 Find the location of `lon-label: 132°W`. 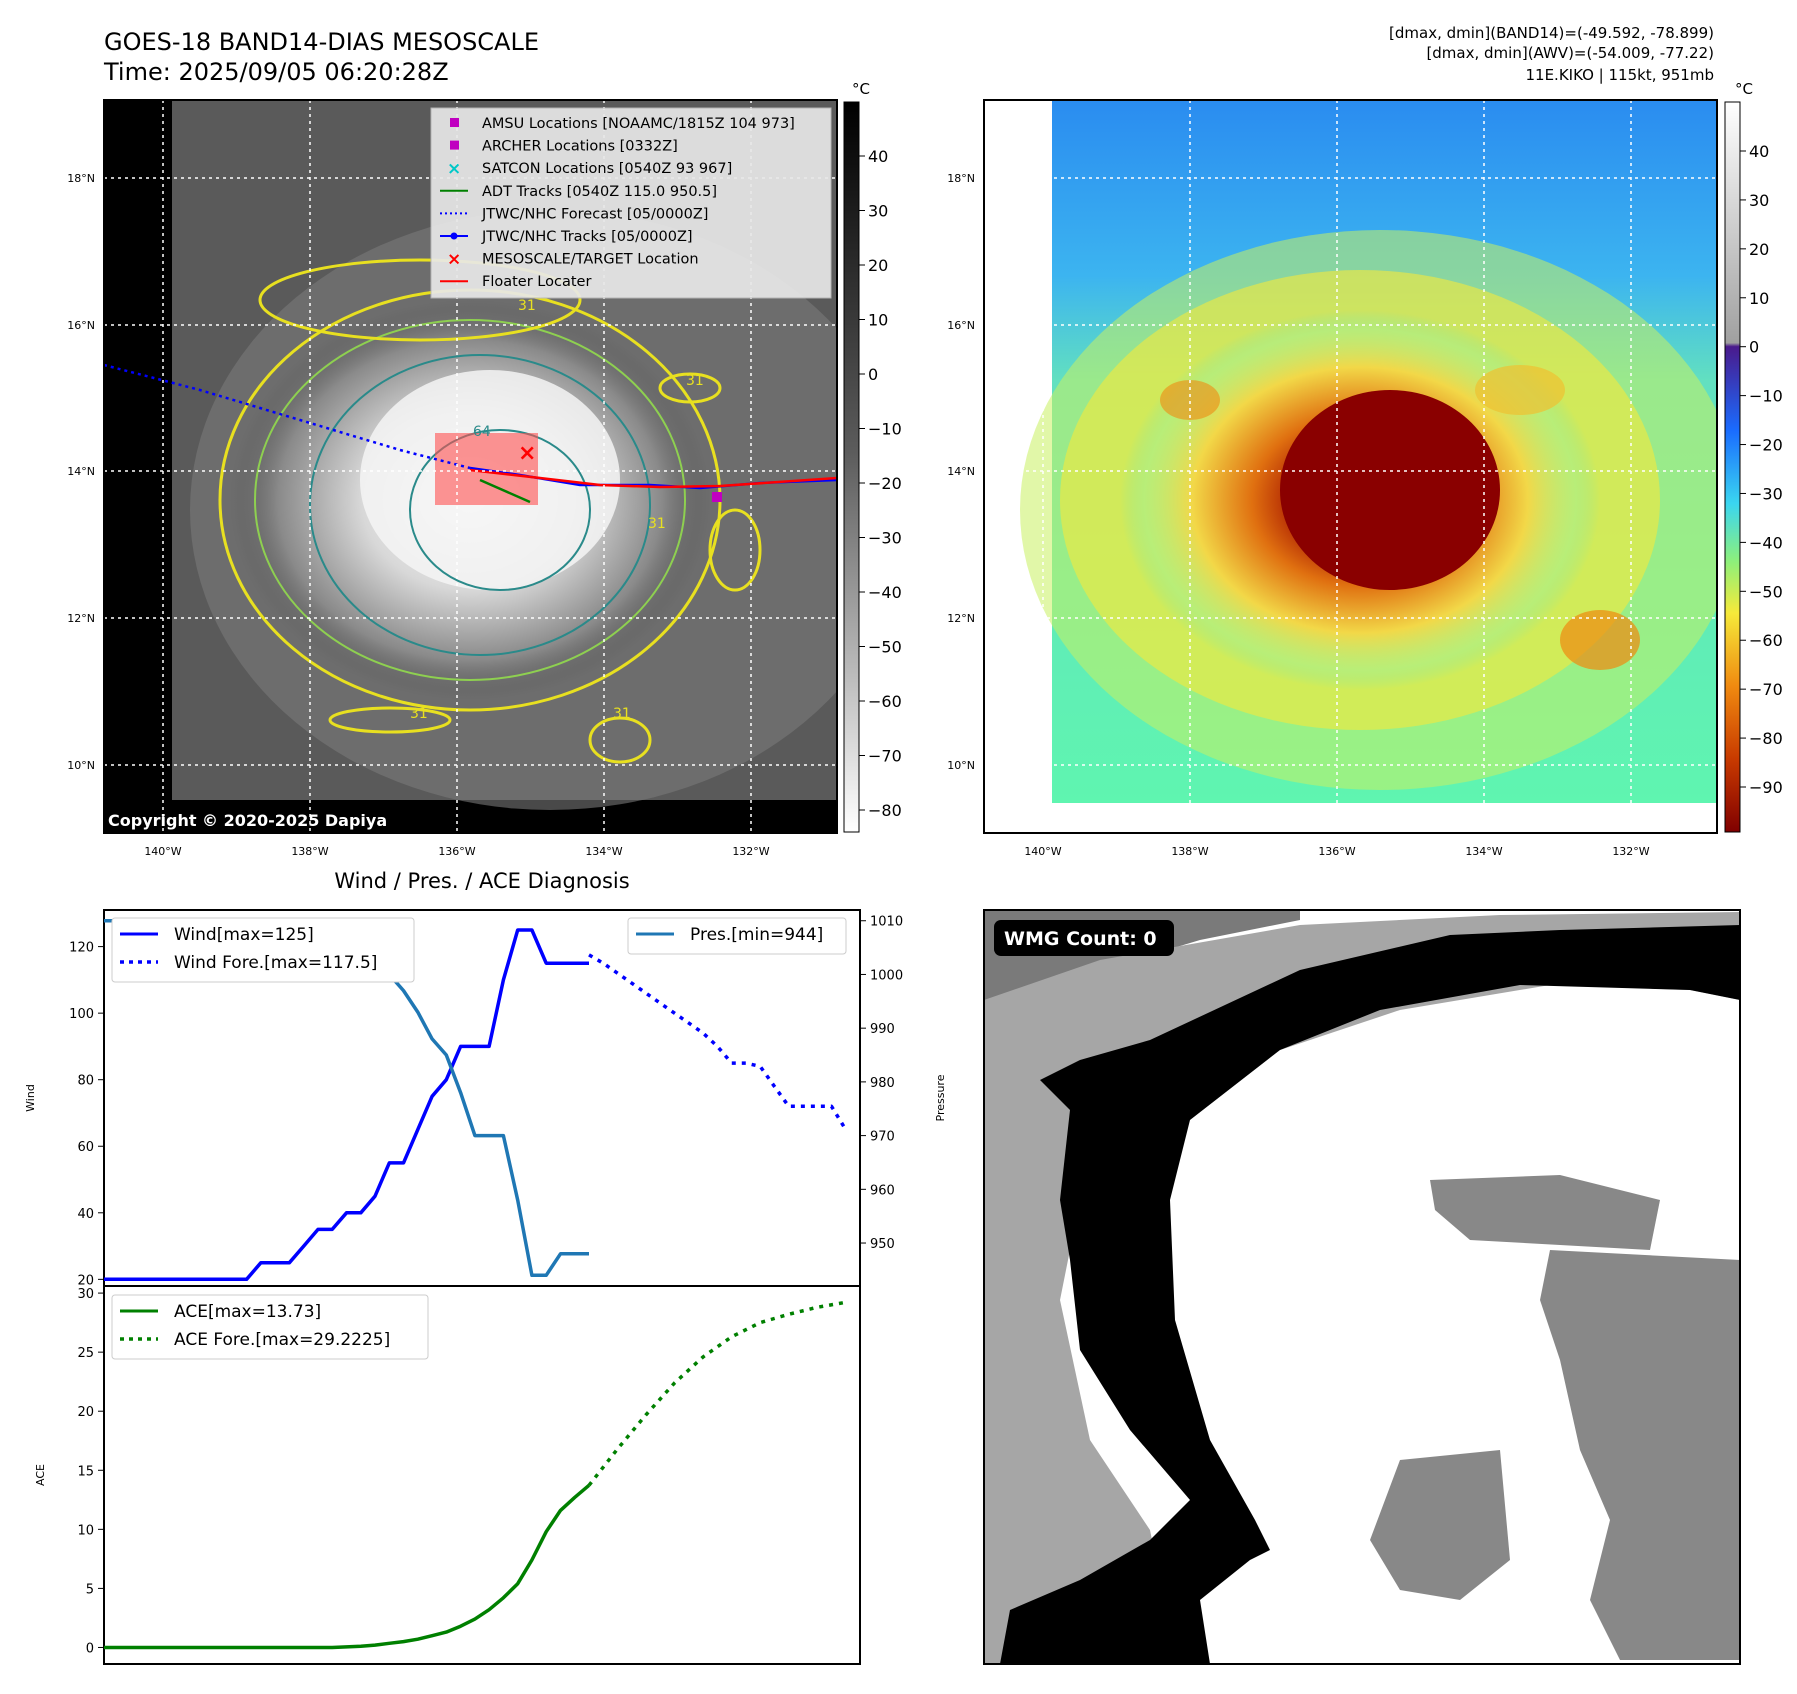

lon-label: 132°W is located at coordinates (1630, 851).